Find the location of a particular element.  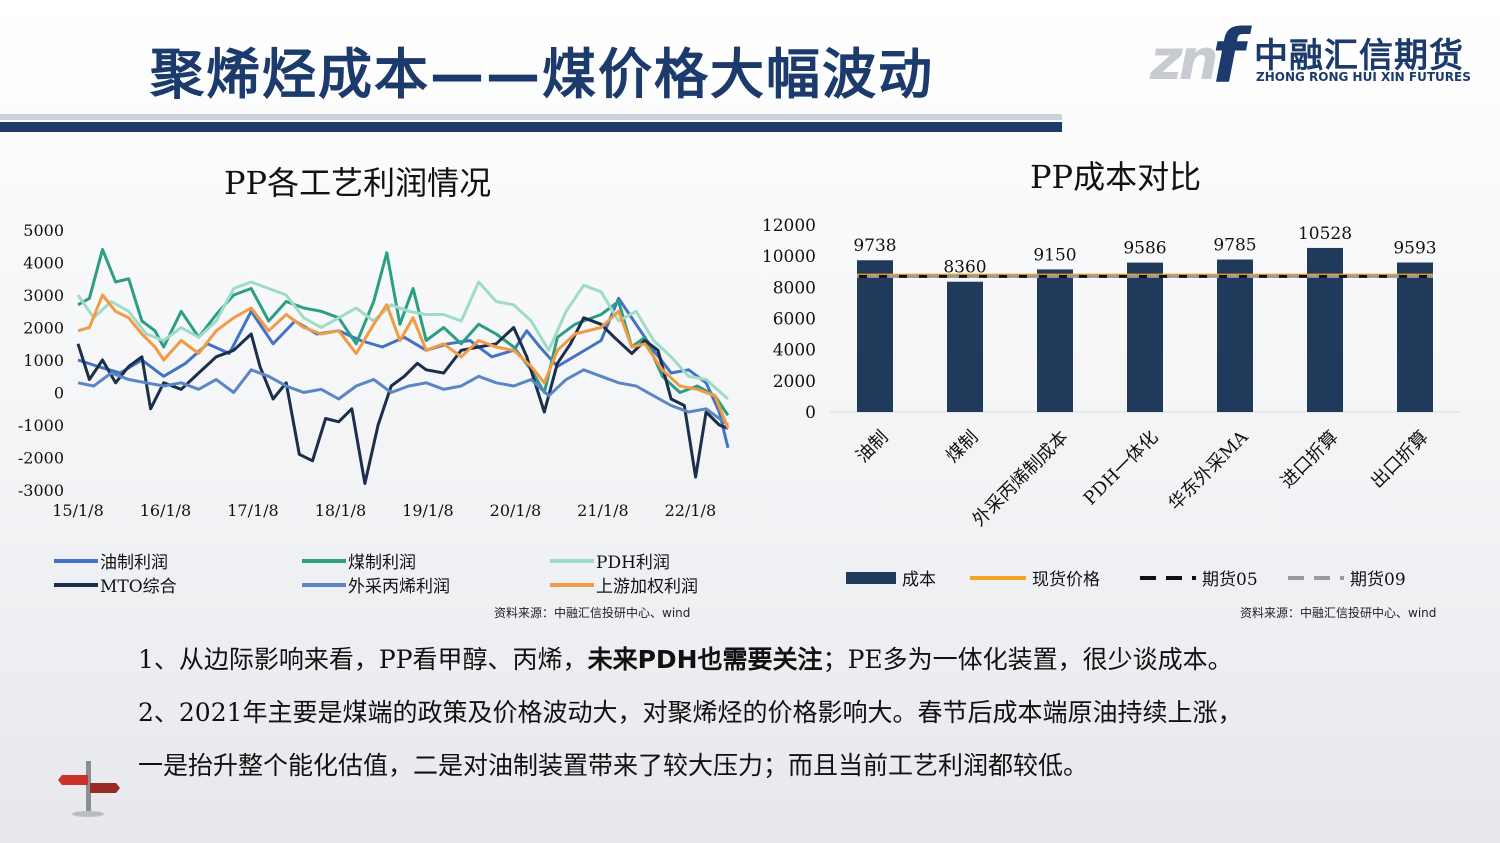

legend-item-futures05: 期货05 is located at coordinates (1199, 577).